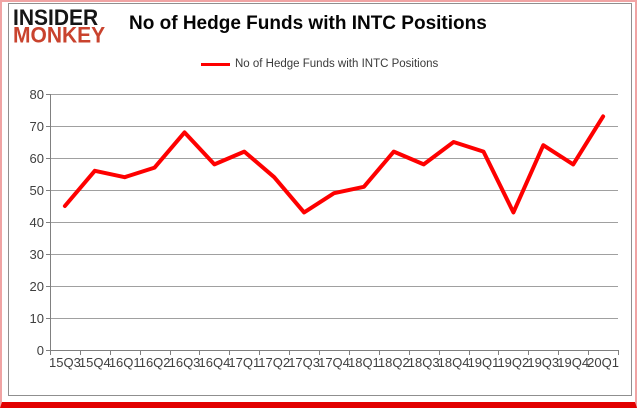 The image size is (637, 408). I want to click on y-tick-label: 70, so click(37, 126).